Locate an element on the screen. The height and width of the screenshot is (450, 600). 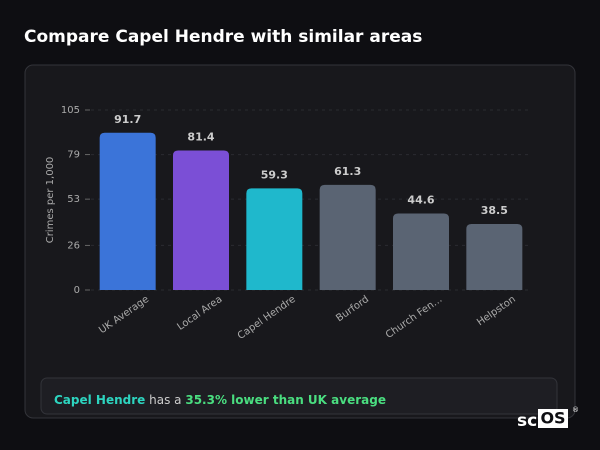
y-tick-label: 53 is located at coordinates (73, 199).